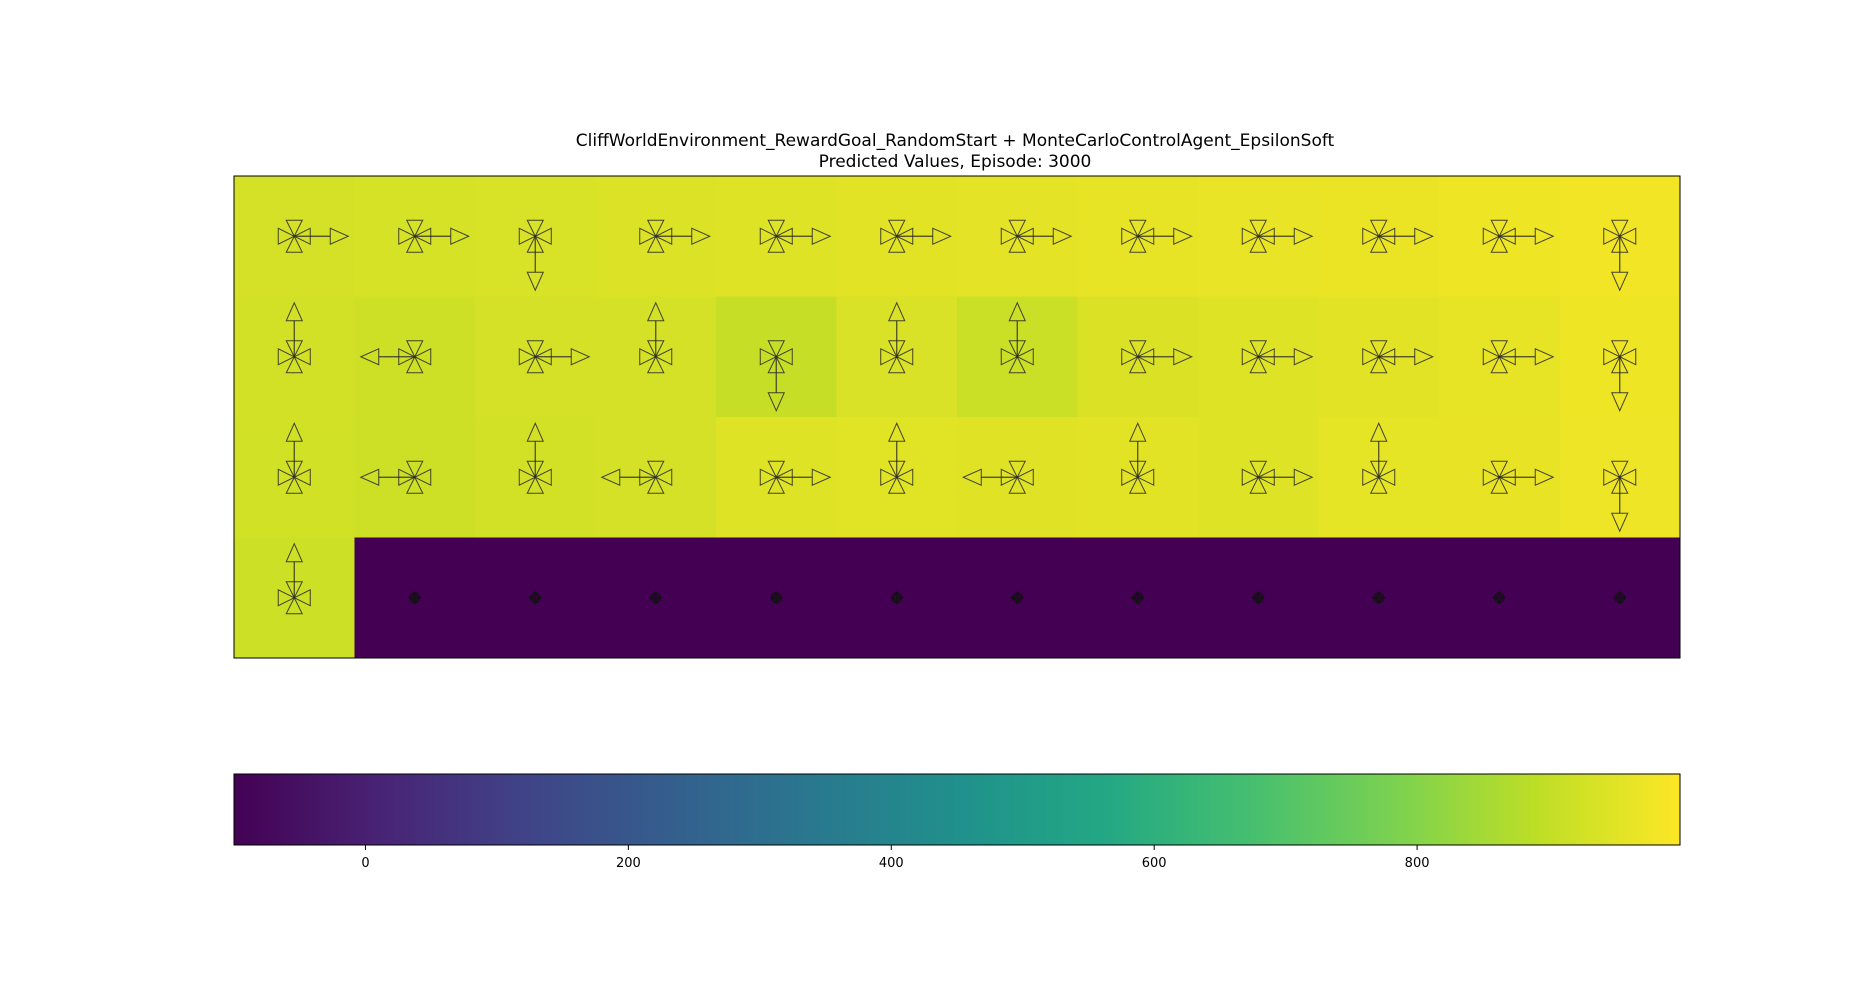  What do you see at coordinates (1417, 863) in the screenshot?
I see `colorbar-tick-label: 800` at bounding box center [1417, 863].